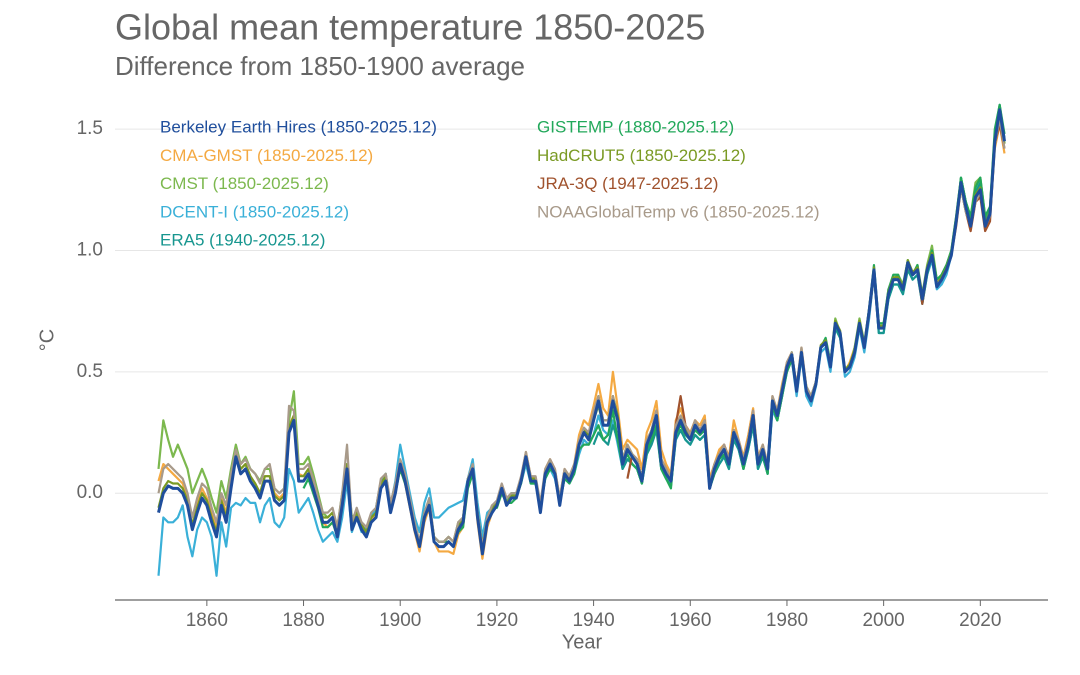 The width and height of the screenshot is (1080, 675). What do you see at coordinates (635, 126) in the screenshot?
I see `legend-entry: GISTEMP (1880-2025.12)` at bounding box center [635, 126].